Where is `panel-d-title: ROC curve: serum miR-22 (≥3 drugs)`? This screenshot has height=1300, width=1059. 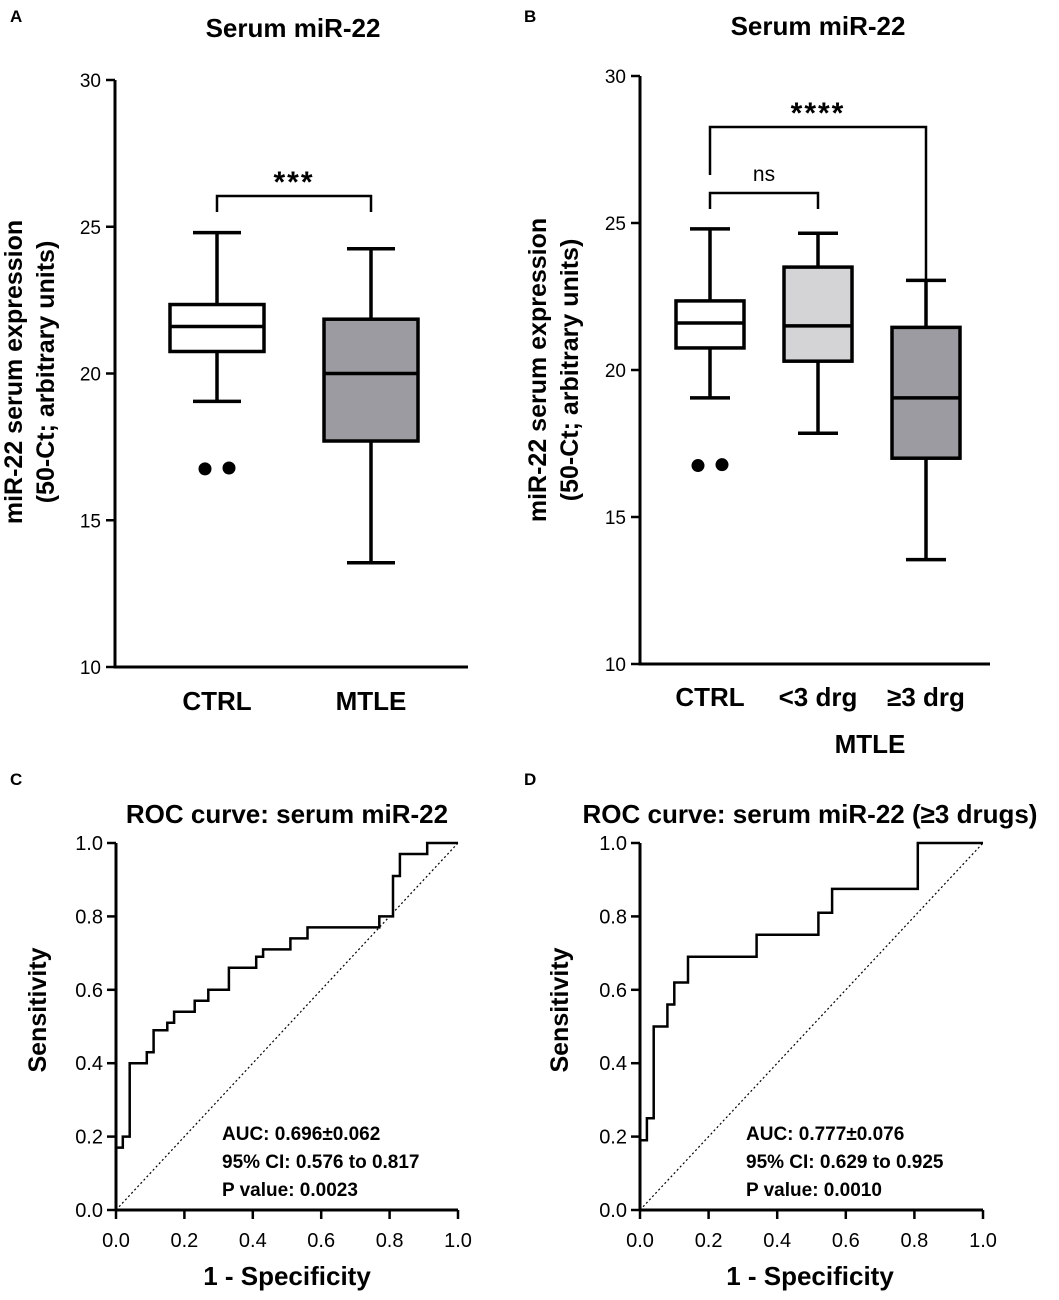
panel-d-title: ROC curve: serum miR-22 (≥3 drugs) is located at coordinates (810, 814).